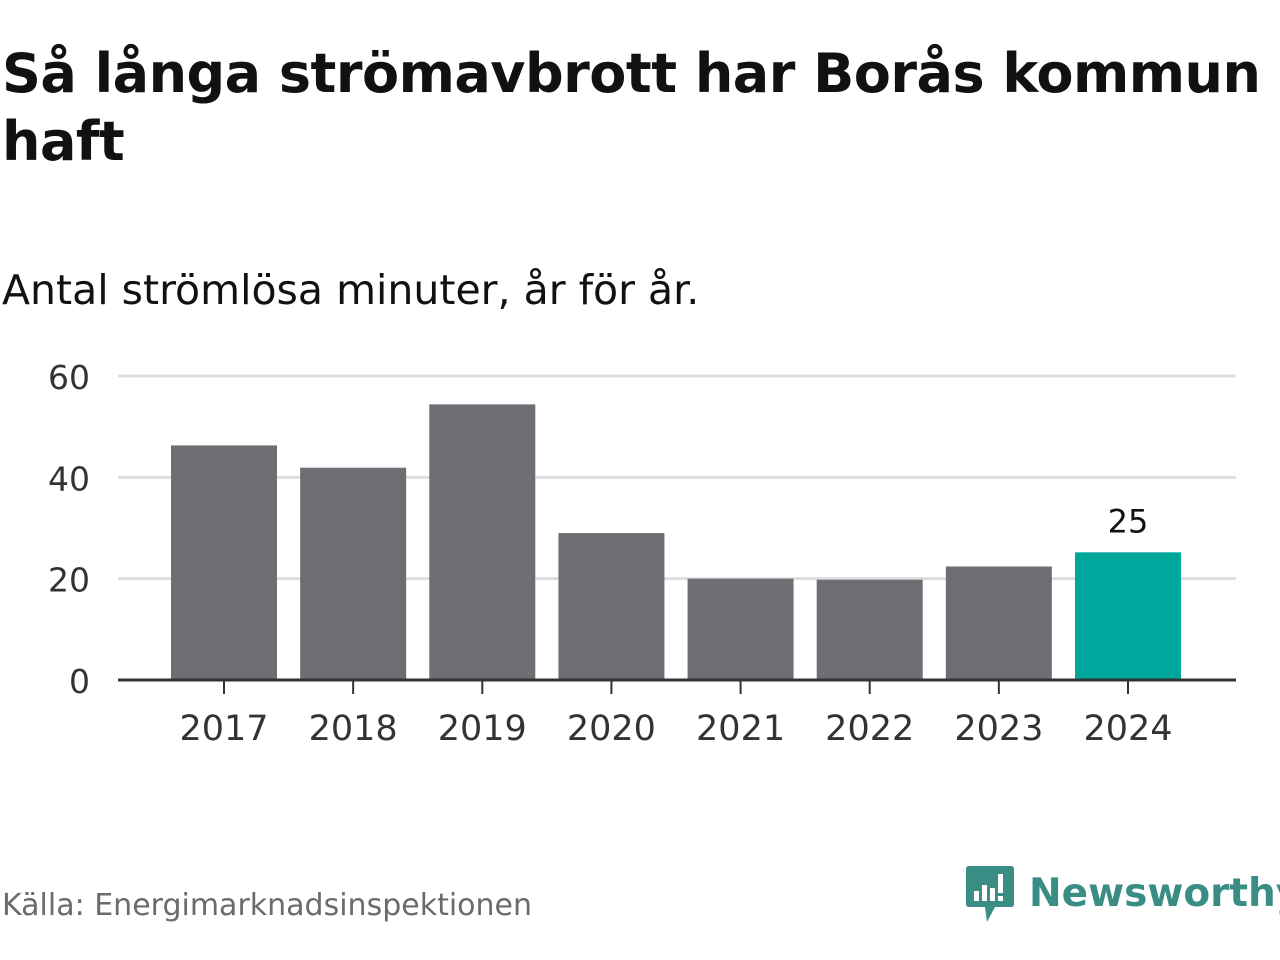 The width and height of the screenshot is (1280, 960). Describe the element at coordinates (482, 729) in the screenshot. I see `x-tick-label-2019: 2019` at that location.